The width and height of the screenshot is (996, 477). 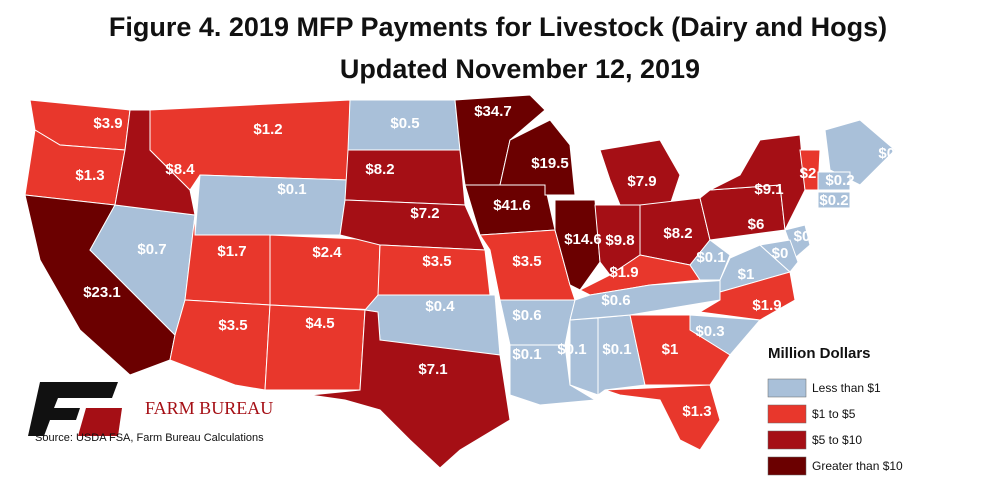 I want to click on state-label: $2.4, so click(x=327, y=252).